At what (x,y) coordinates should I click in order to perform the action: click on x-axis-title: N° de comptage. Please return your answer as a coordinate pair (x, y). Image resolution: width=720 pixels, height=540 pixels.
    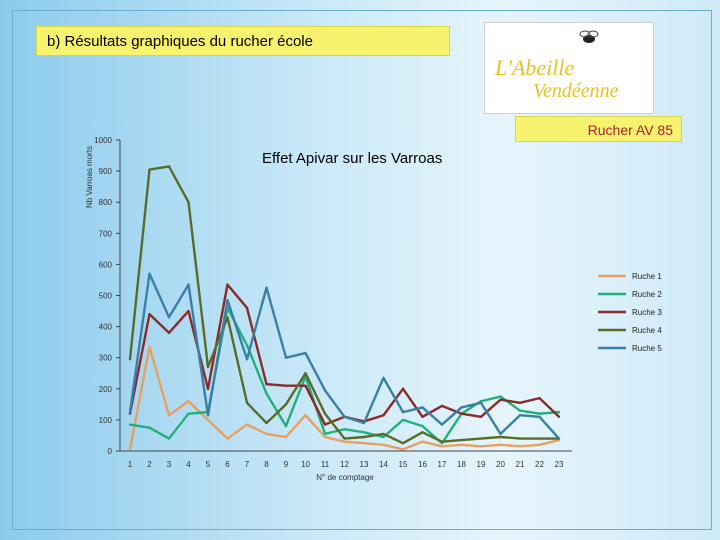
    Looking at the image, I should click on (345, 477).